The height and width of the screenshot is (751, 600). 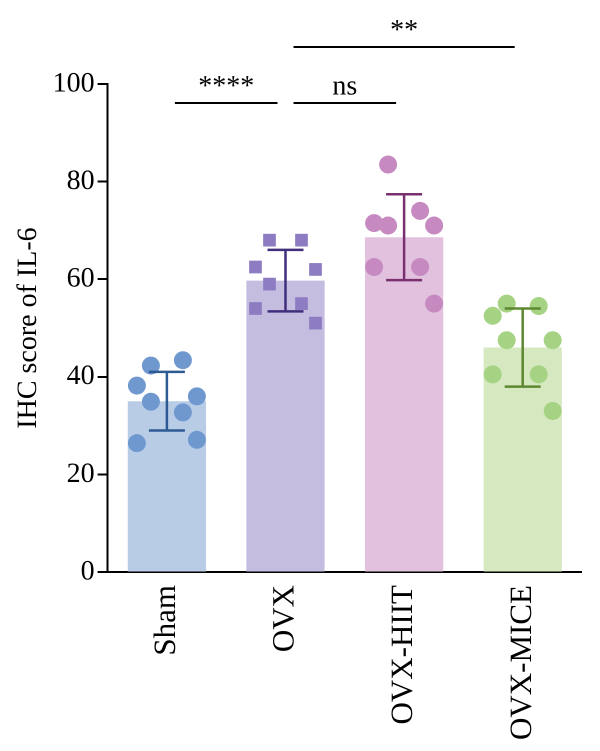 What do you see at coordinates (80, 278) in the screenshot?
I see `y-tick-label: 60` at bounding box center [80, 278].